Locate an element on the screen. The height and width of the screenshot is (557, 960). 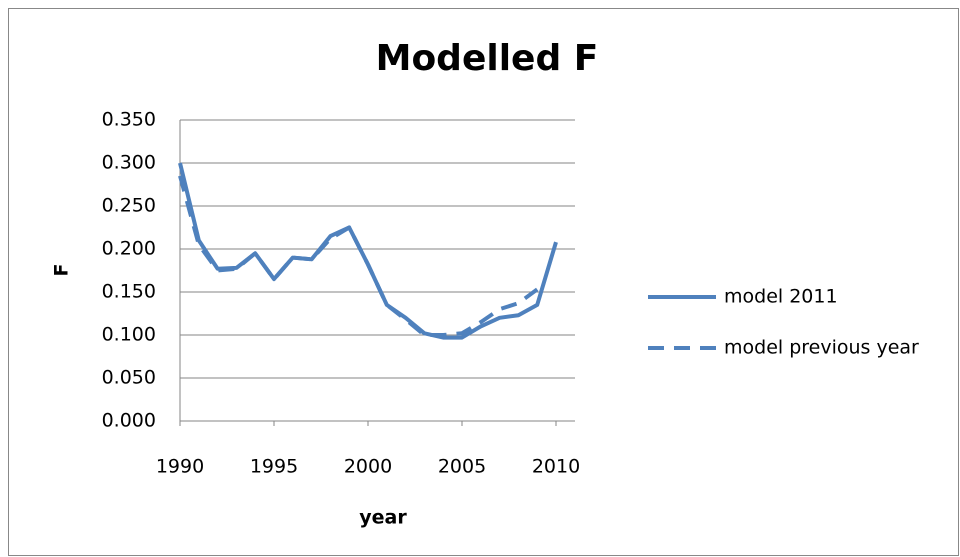
y-tick-label: 0.150 is located at coordinates (129, 292).